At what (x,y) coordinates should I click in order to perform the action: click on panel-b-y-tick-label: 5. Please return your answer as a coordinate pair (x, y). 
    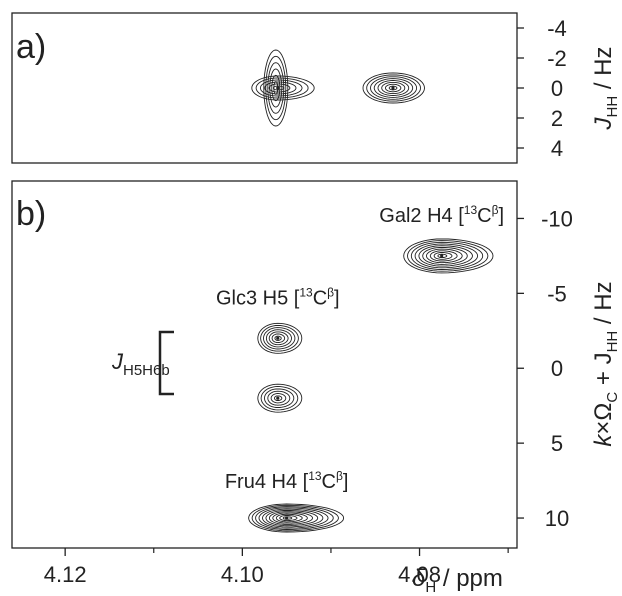
    Looking at the image, I should click on (557, 443).